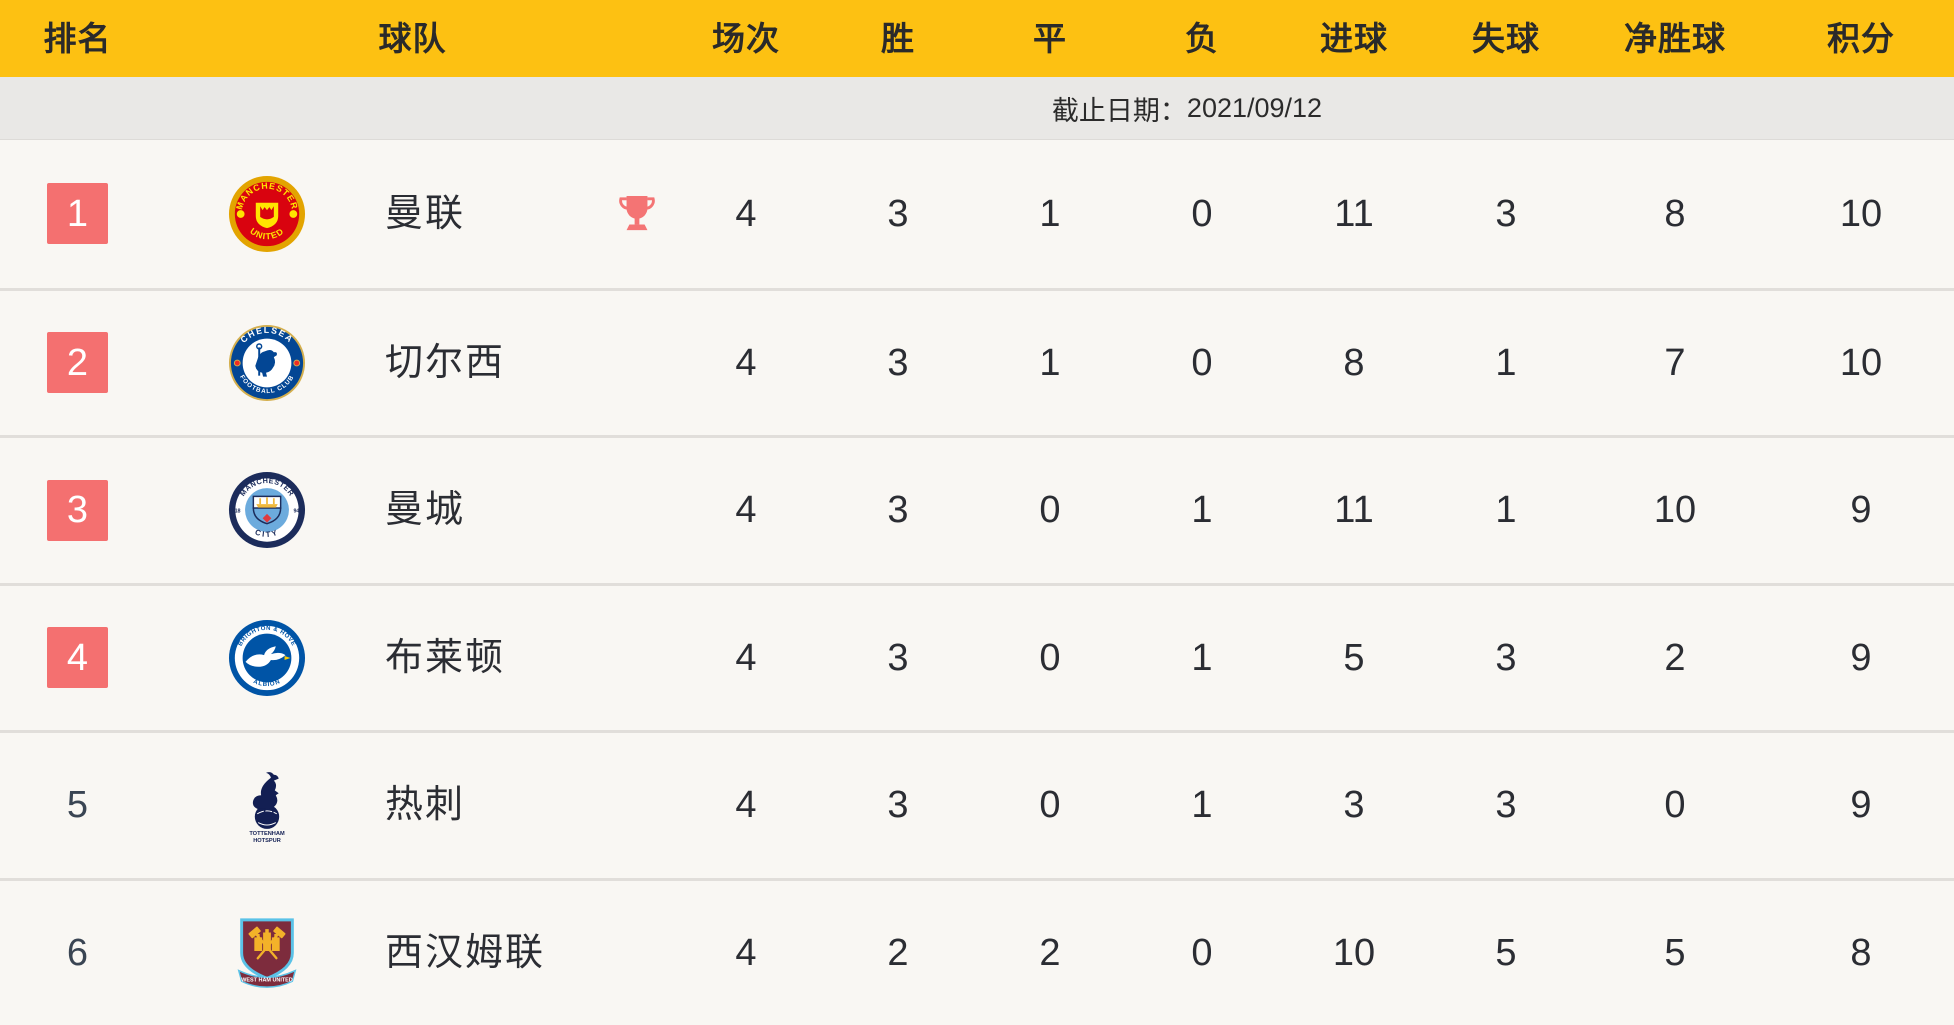 This screenshot has width=1954, height=1025. What do you see at coordinates (267, 953) in the screenshot?
I see `west-ham-crest-icon: WEST HAM UNITED` at bounding box center [267, 953].